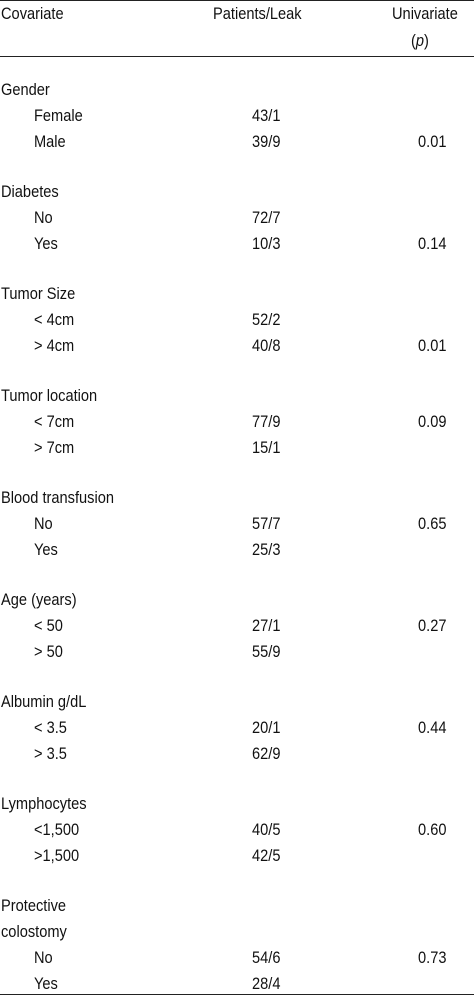 This screenshot has height=996, width=474. What do you see at coordinates (266, 549) in the screenshot?
I see `row-patients-leak: 25/3` at bounding box center [266, 549].